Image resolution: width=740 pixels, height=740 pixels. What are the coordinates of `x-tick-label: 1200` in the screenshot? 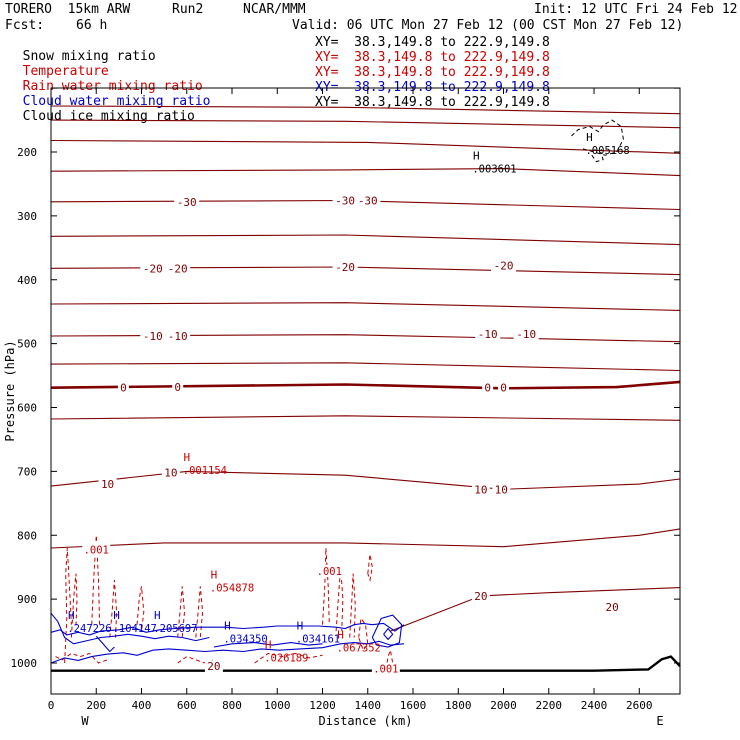 It's located at (322, 705).